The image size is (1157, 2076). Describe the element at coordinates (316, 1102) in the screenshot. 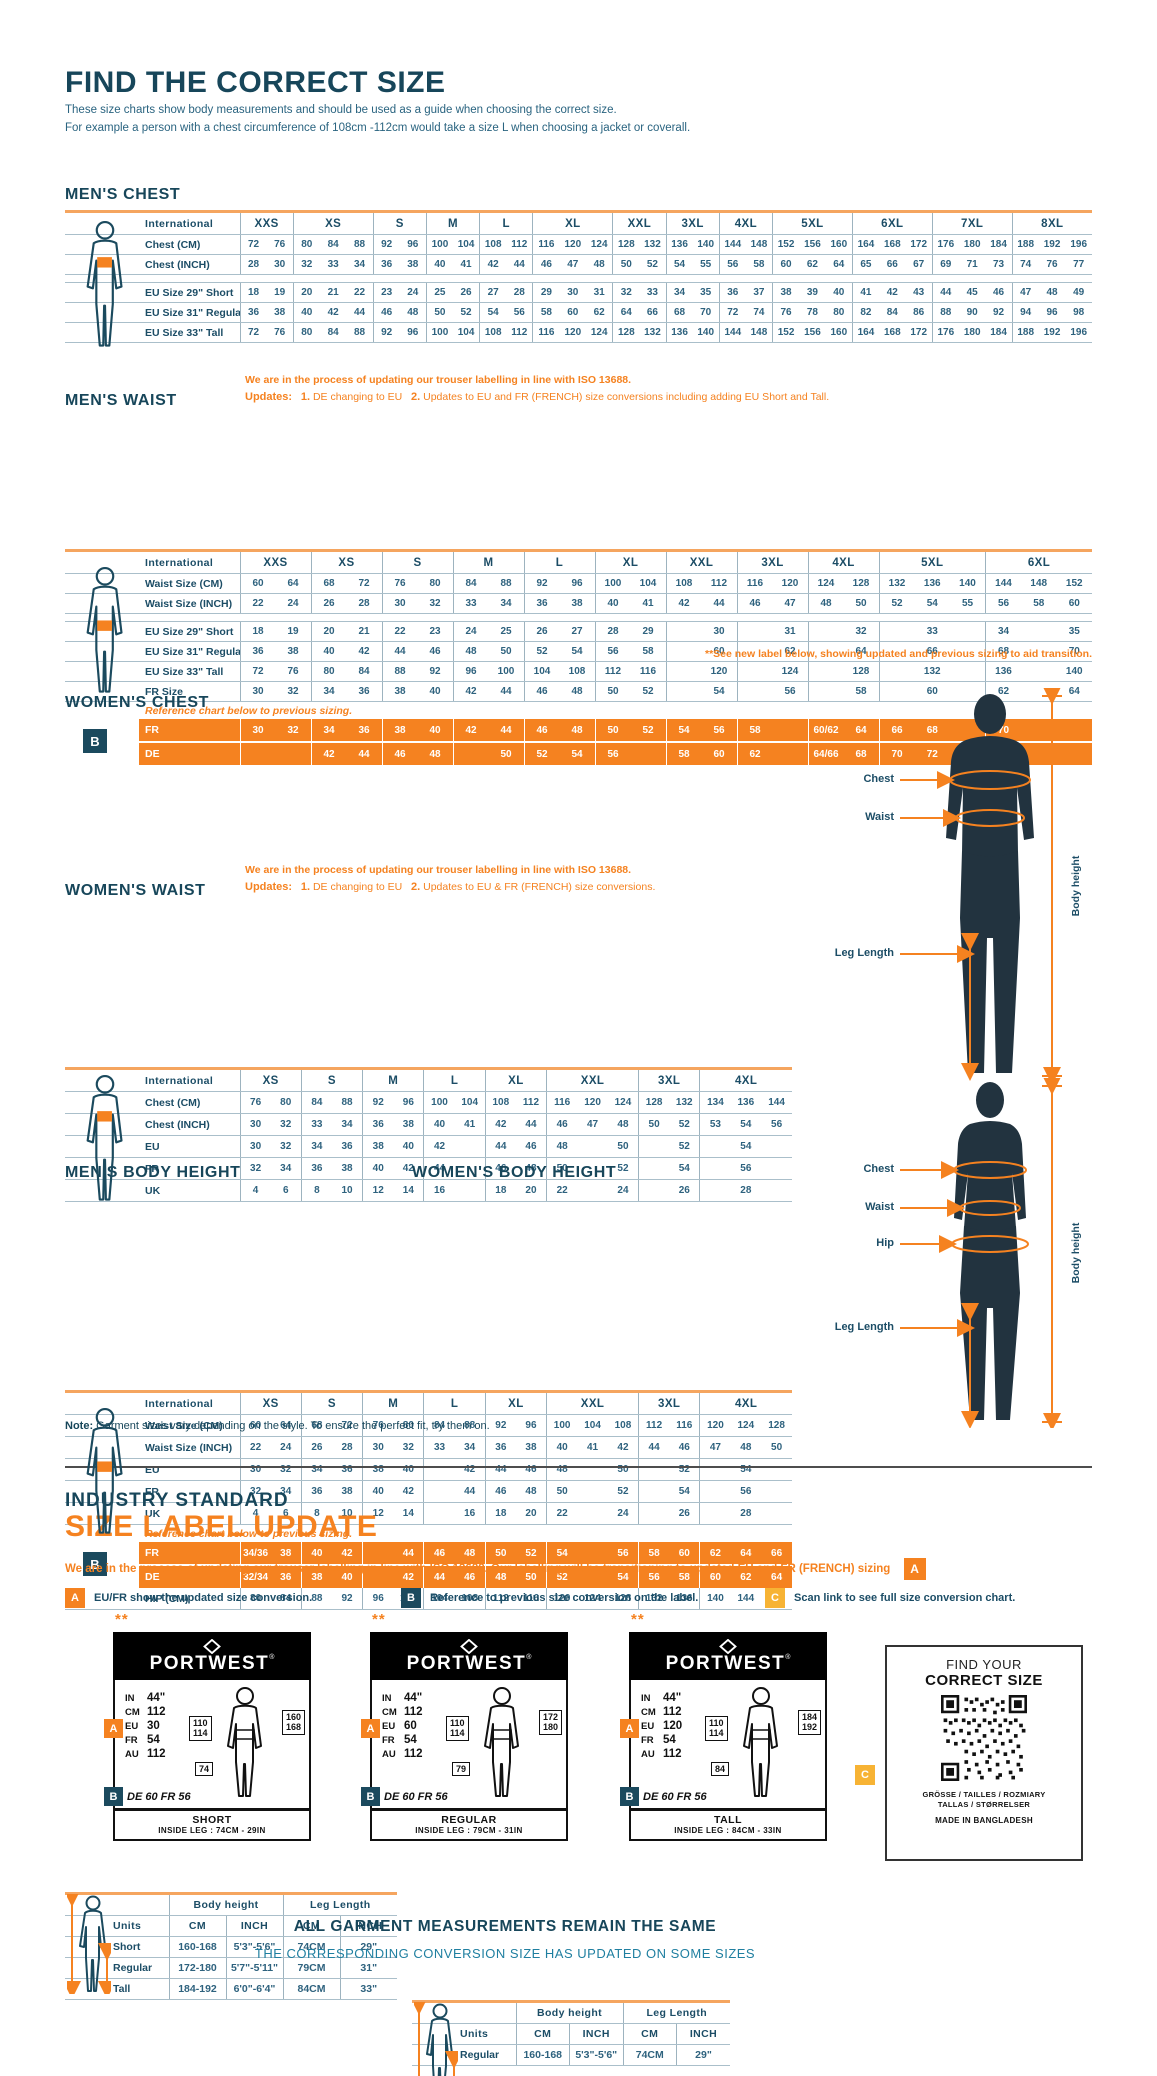

I see `size-cell: 84` at that location.